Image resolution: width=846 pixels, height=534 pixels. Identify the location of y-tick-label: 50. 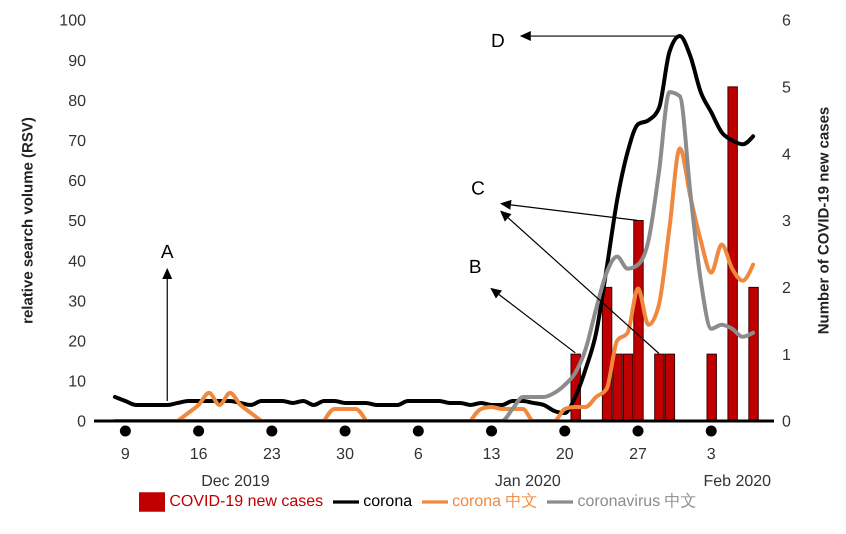
(77, 221).